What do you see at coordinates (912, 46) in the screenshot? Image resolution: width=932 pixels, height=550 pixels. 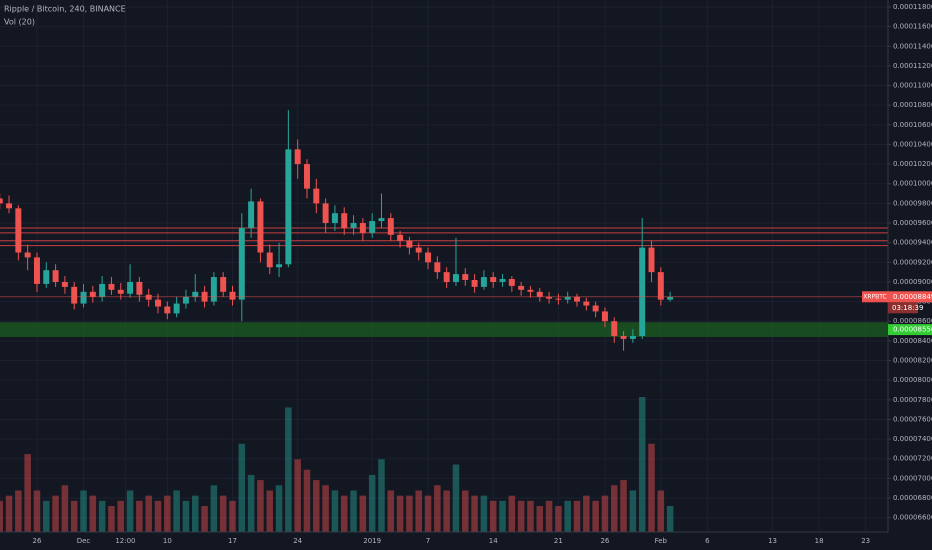 I see `y-tick-label: 0.00011400` at bounding box center [912, 46].